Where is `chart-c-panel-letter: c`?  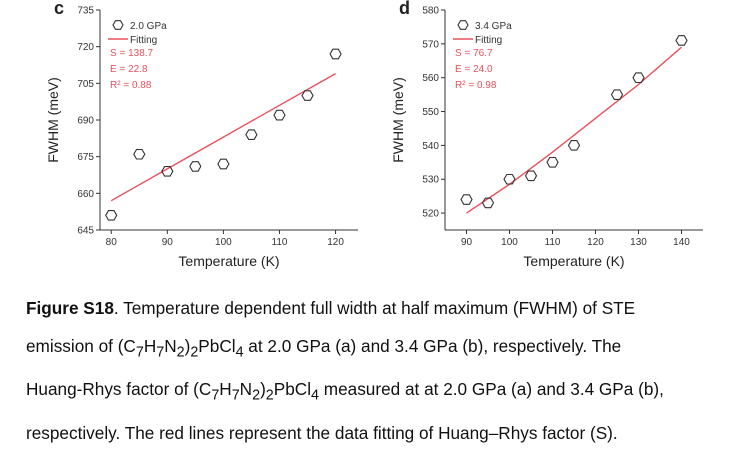 chart-c-panel-letter: c is located at coordinates (59, 9).